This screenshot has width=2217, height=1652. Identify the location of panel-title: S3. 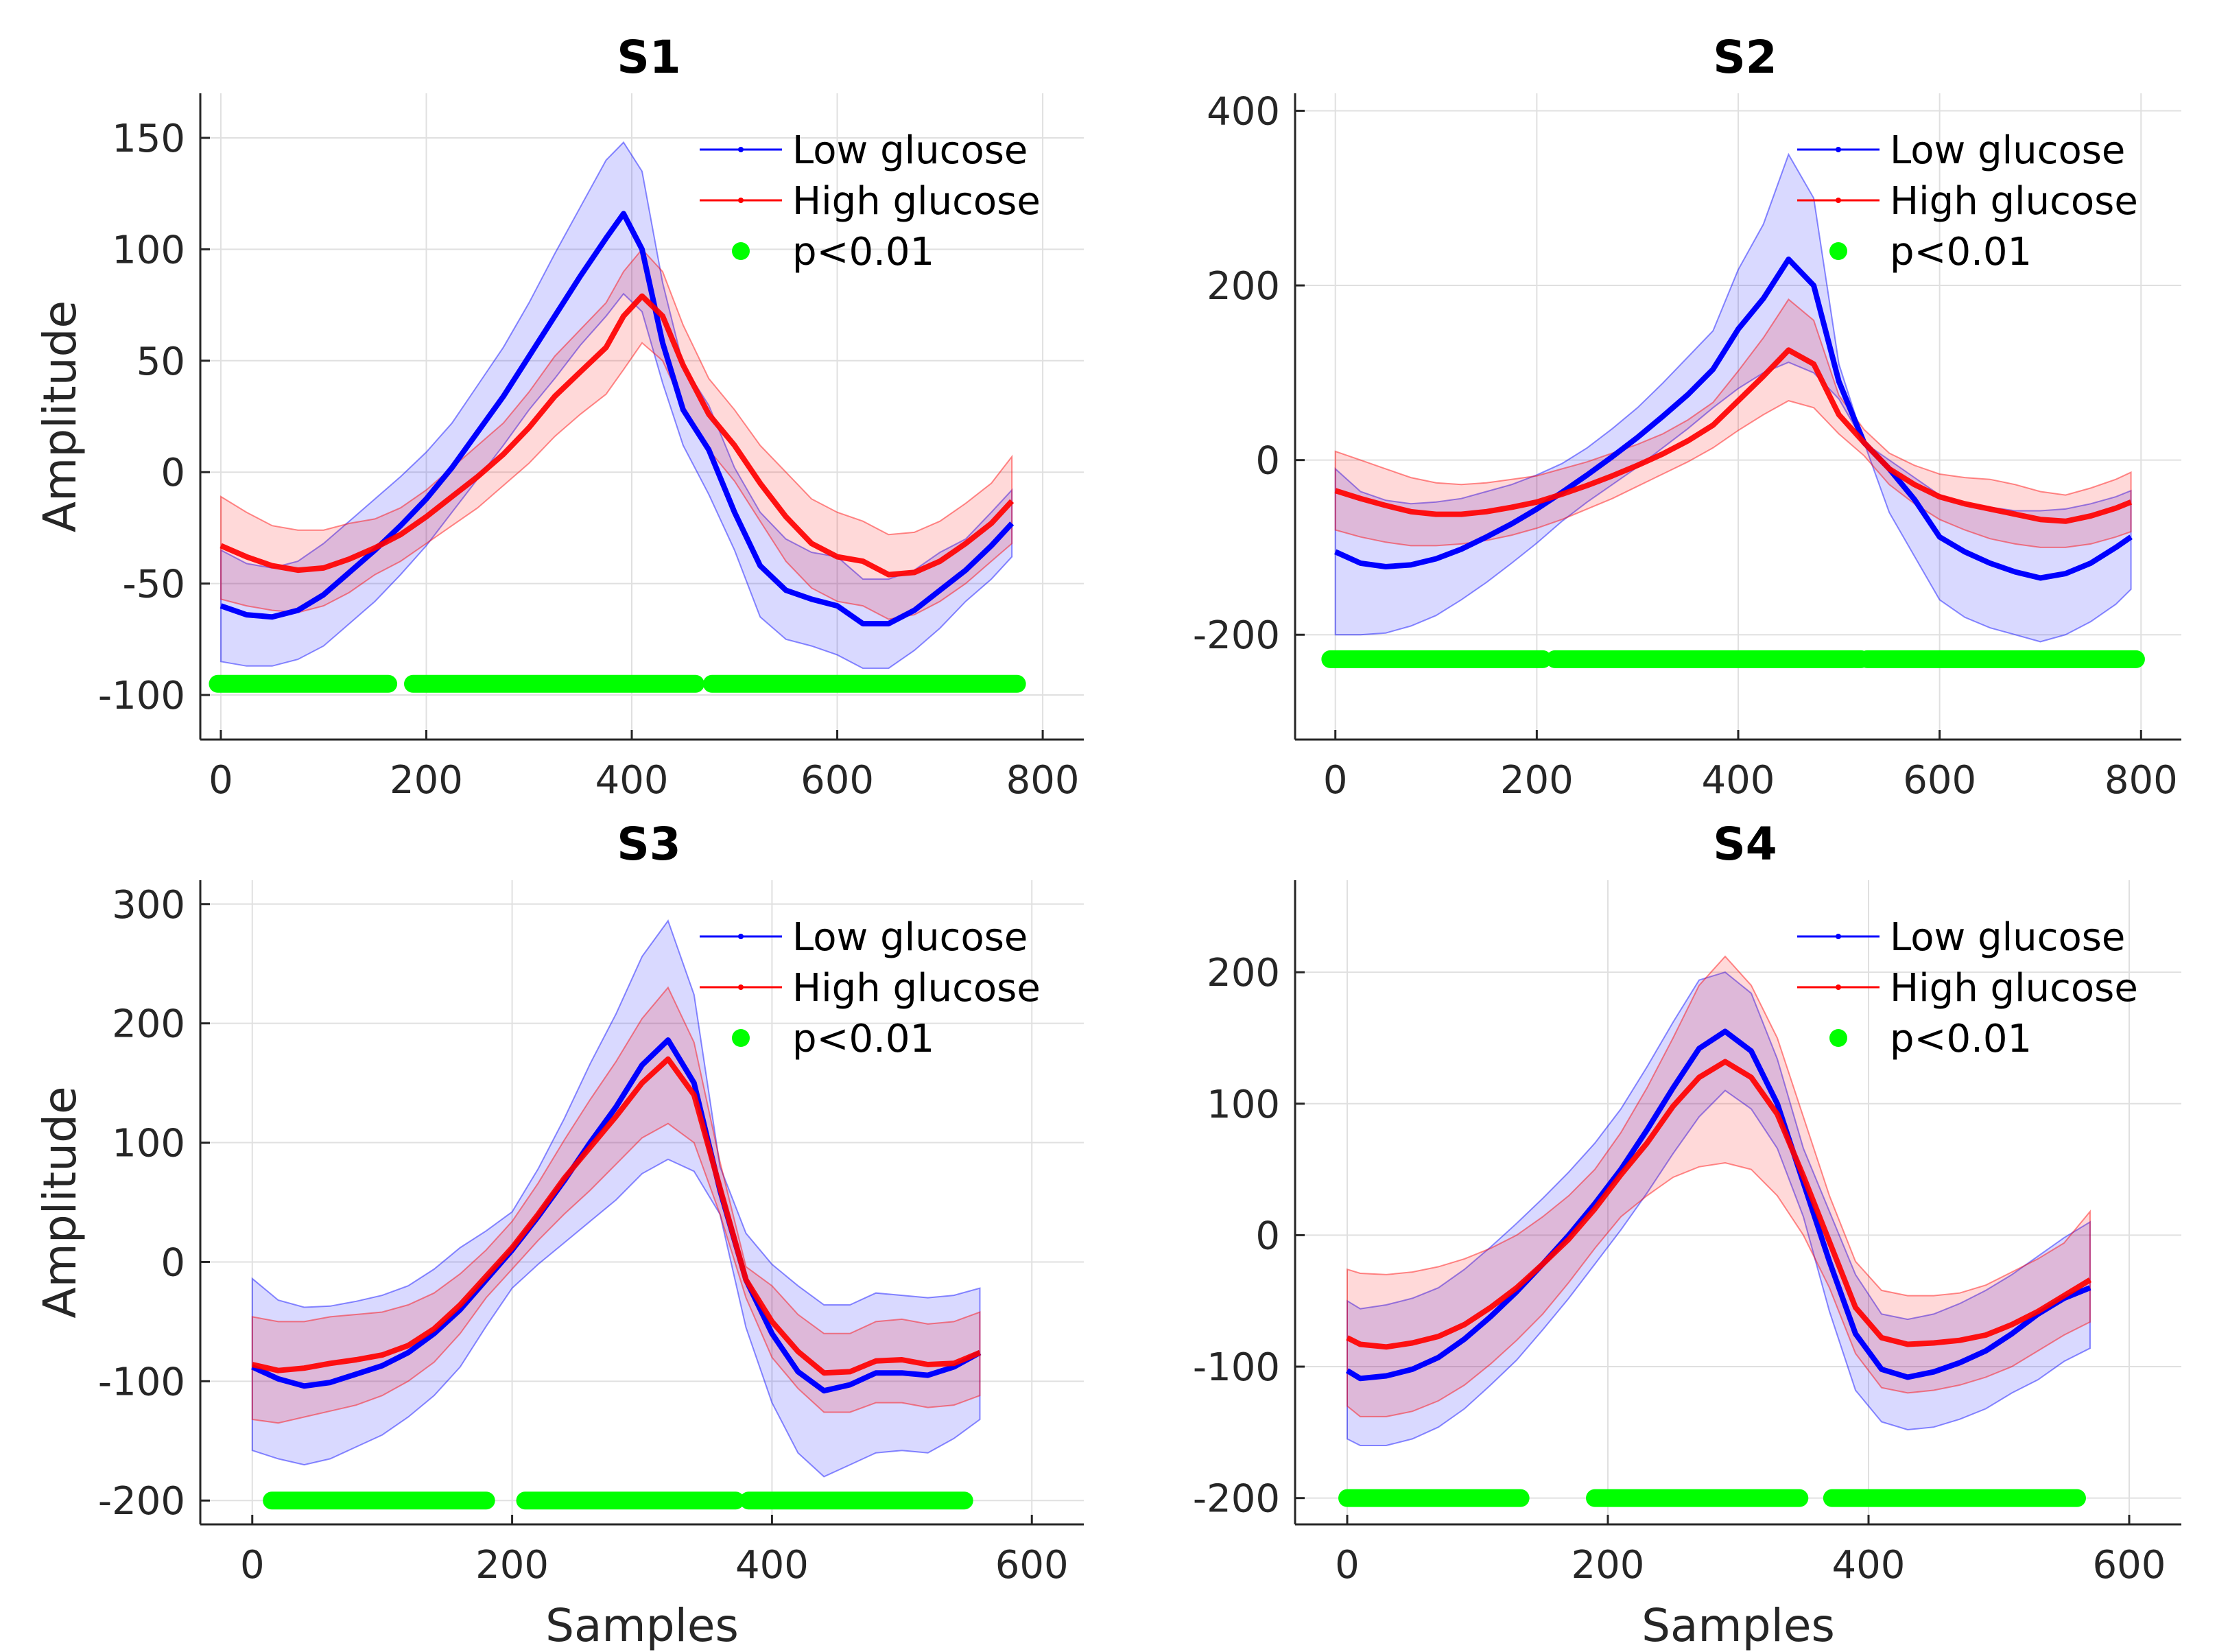
(648, 844).